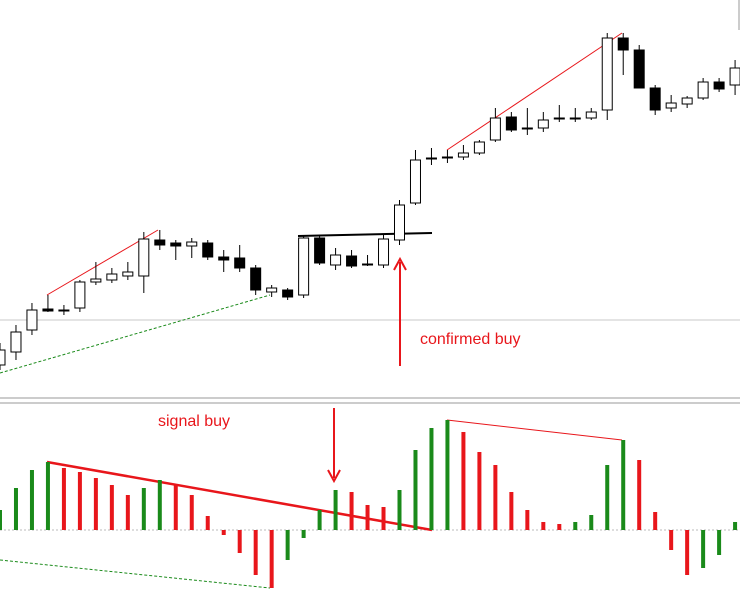 Image resolution: width=740 pixels, height=601 pixels. Describe the element at coordinates (194, 421) in the screenshot. I see `annotation: signal buy` at that location.